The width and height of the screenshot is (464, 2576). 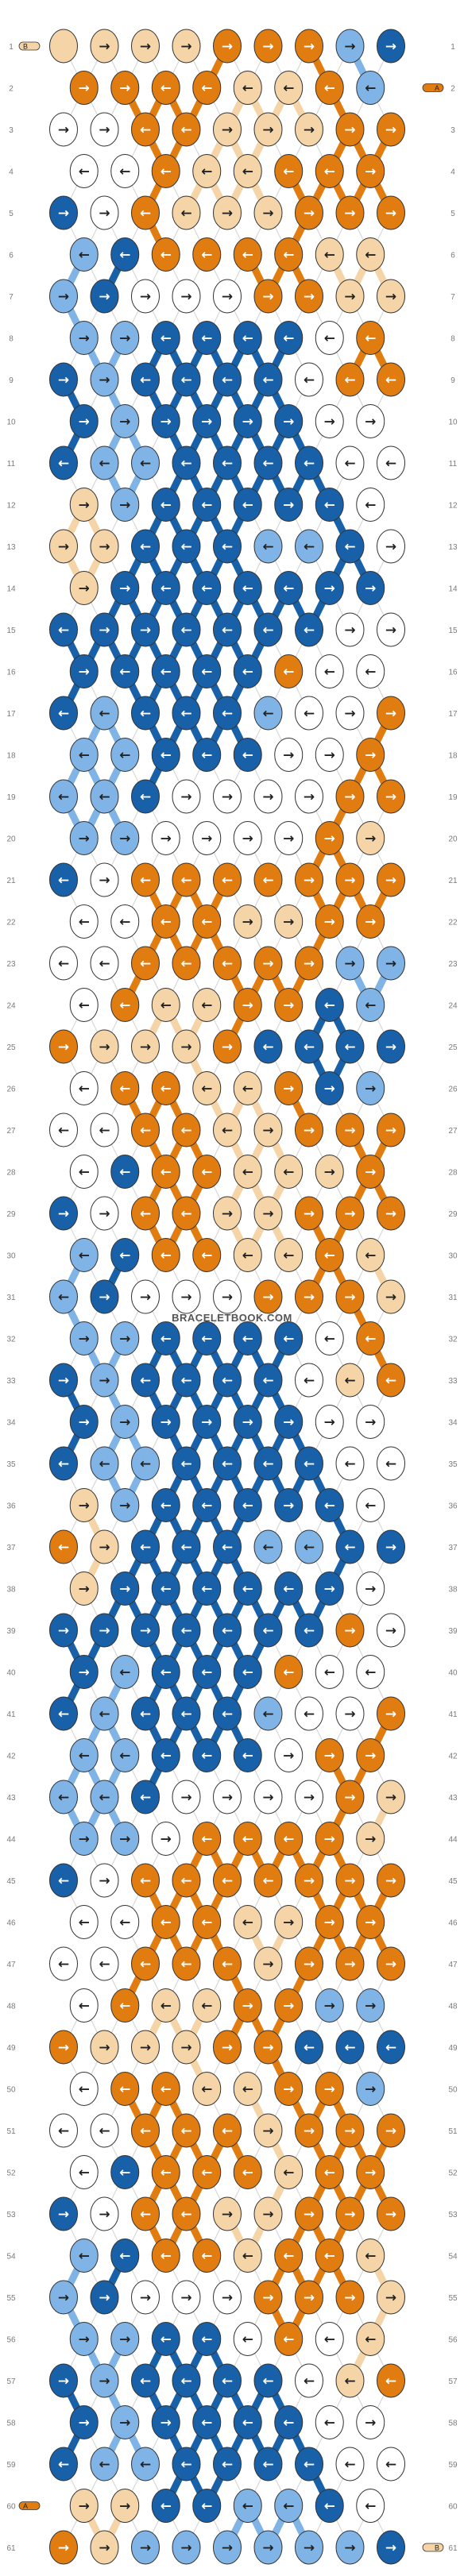 What do you see at coordinates (453, 2090) in the screenshot?
I see `row-number-right: 50` at bounding box center [453, 2090].